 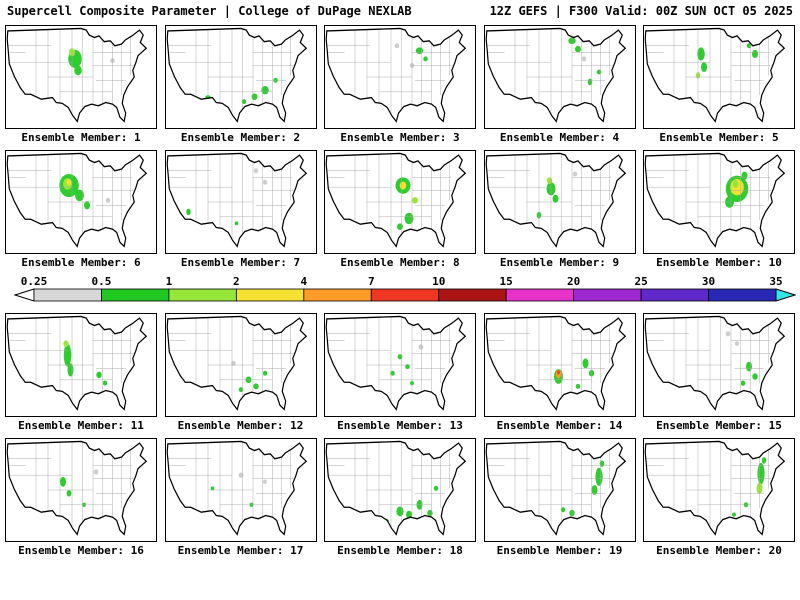 I want to click on ensemble-member-label: Ensemble Member: 4, so click(x=559, y=137).